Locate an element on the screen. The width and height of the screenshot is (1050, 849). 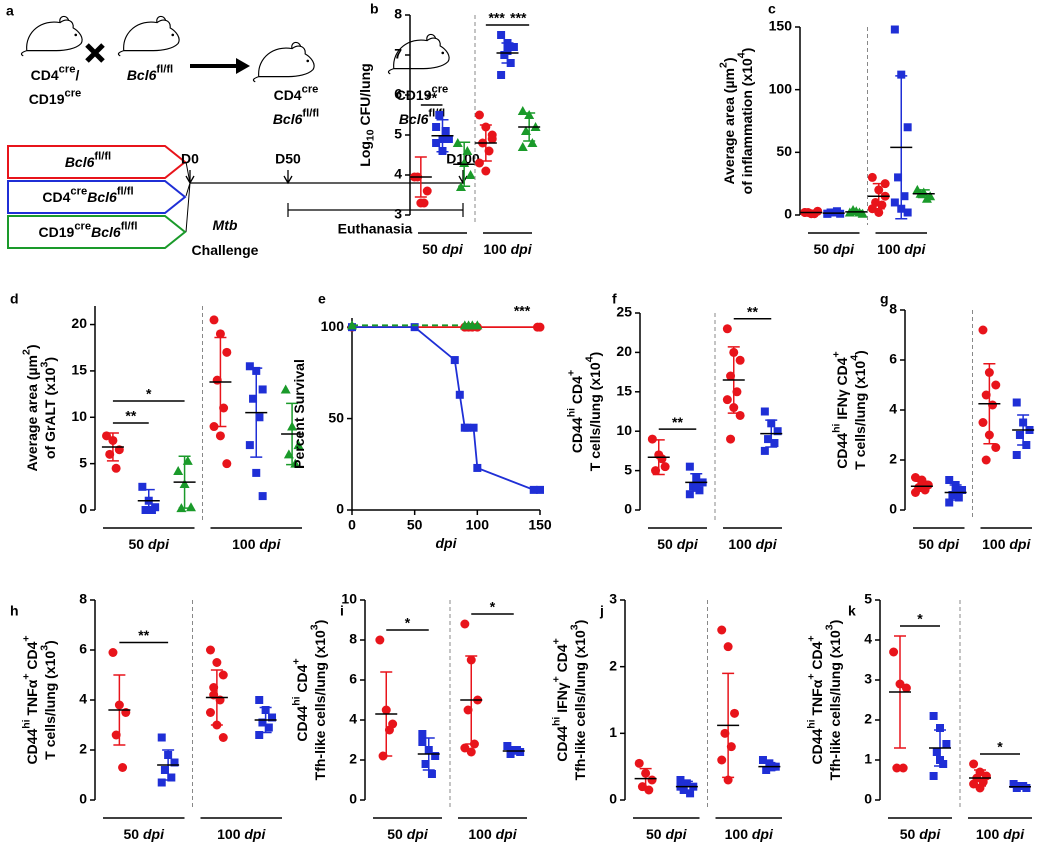
timepoint: D0 is located at coordinates (190, 159).